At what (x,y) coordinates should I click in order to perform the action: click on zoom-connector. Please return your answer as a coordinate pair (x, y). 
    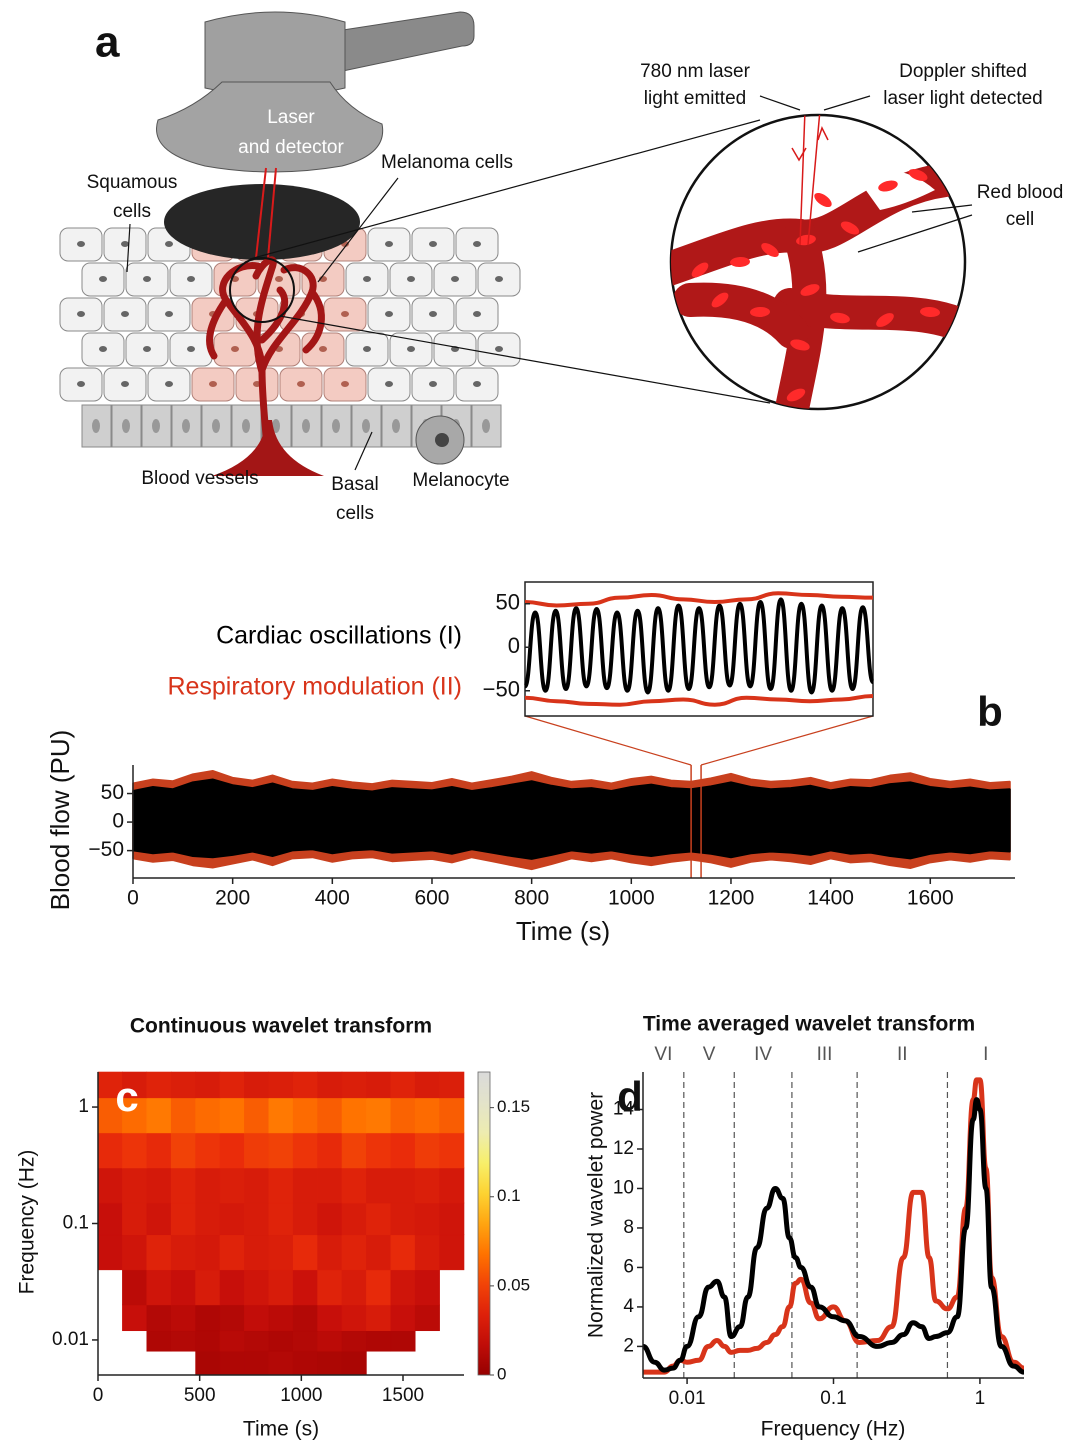
    Looking at the image, I should click on (787, 740).